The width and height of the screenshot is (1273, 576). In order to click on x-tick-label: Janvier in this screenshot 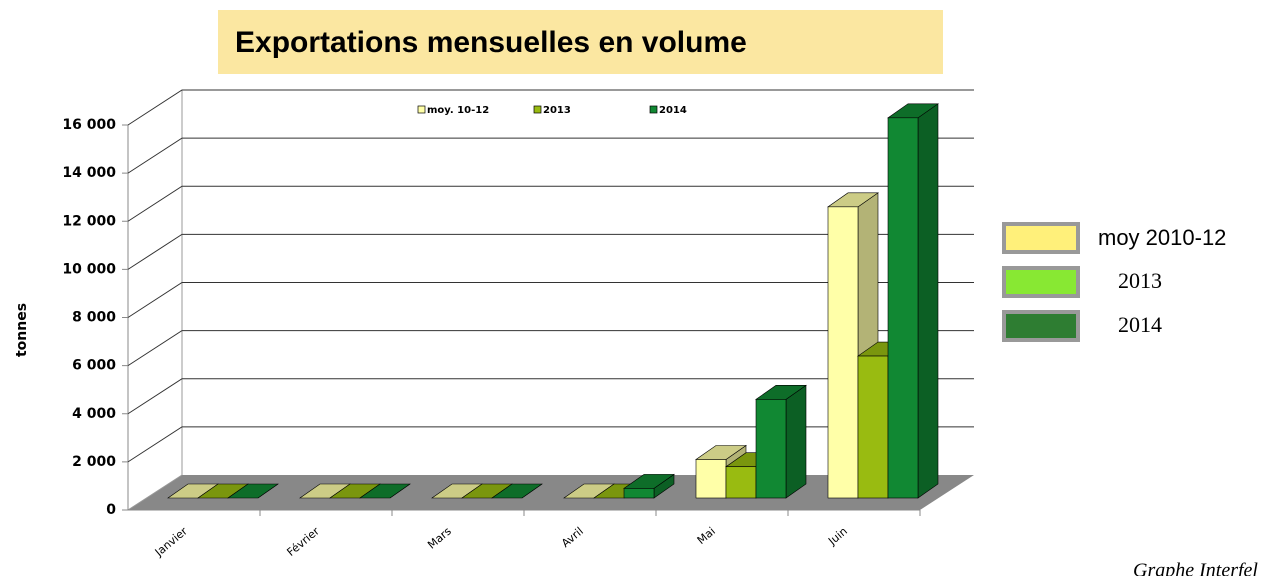, I will do `click(171, 541)`.